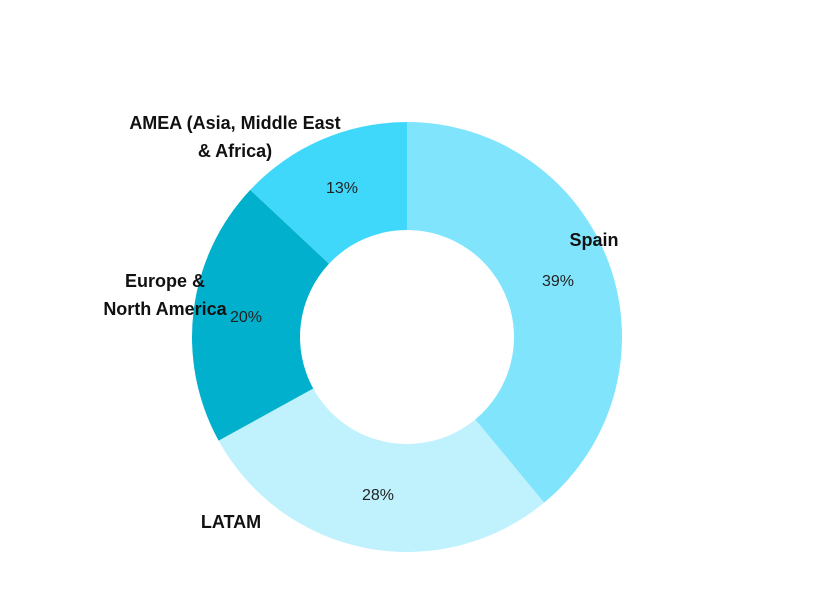 This screenshot has width=814, height=610. I want to click on value-label: 39%, so click(558, 281).